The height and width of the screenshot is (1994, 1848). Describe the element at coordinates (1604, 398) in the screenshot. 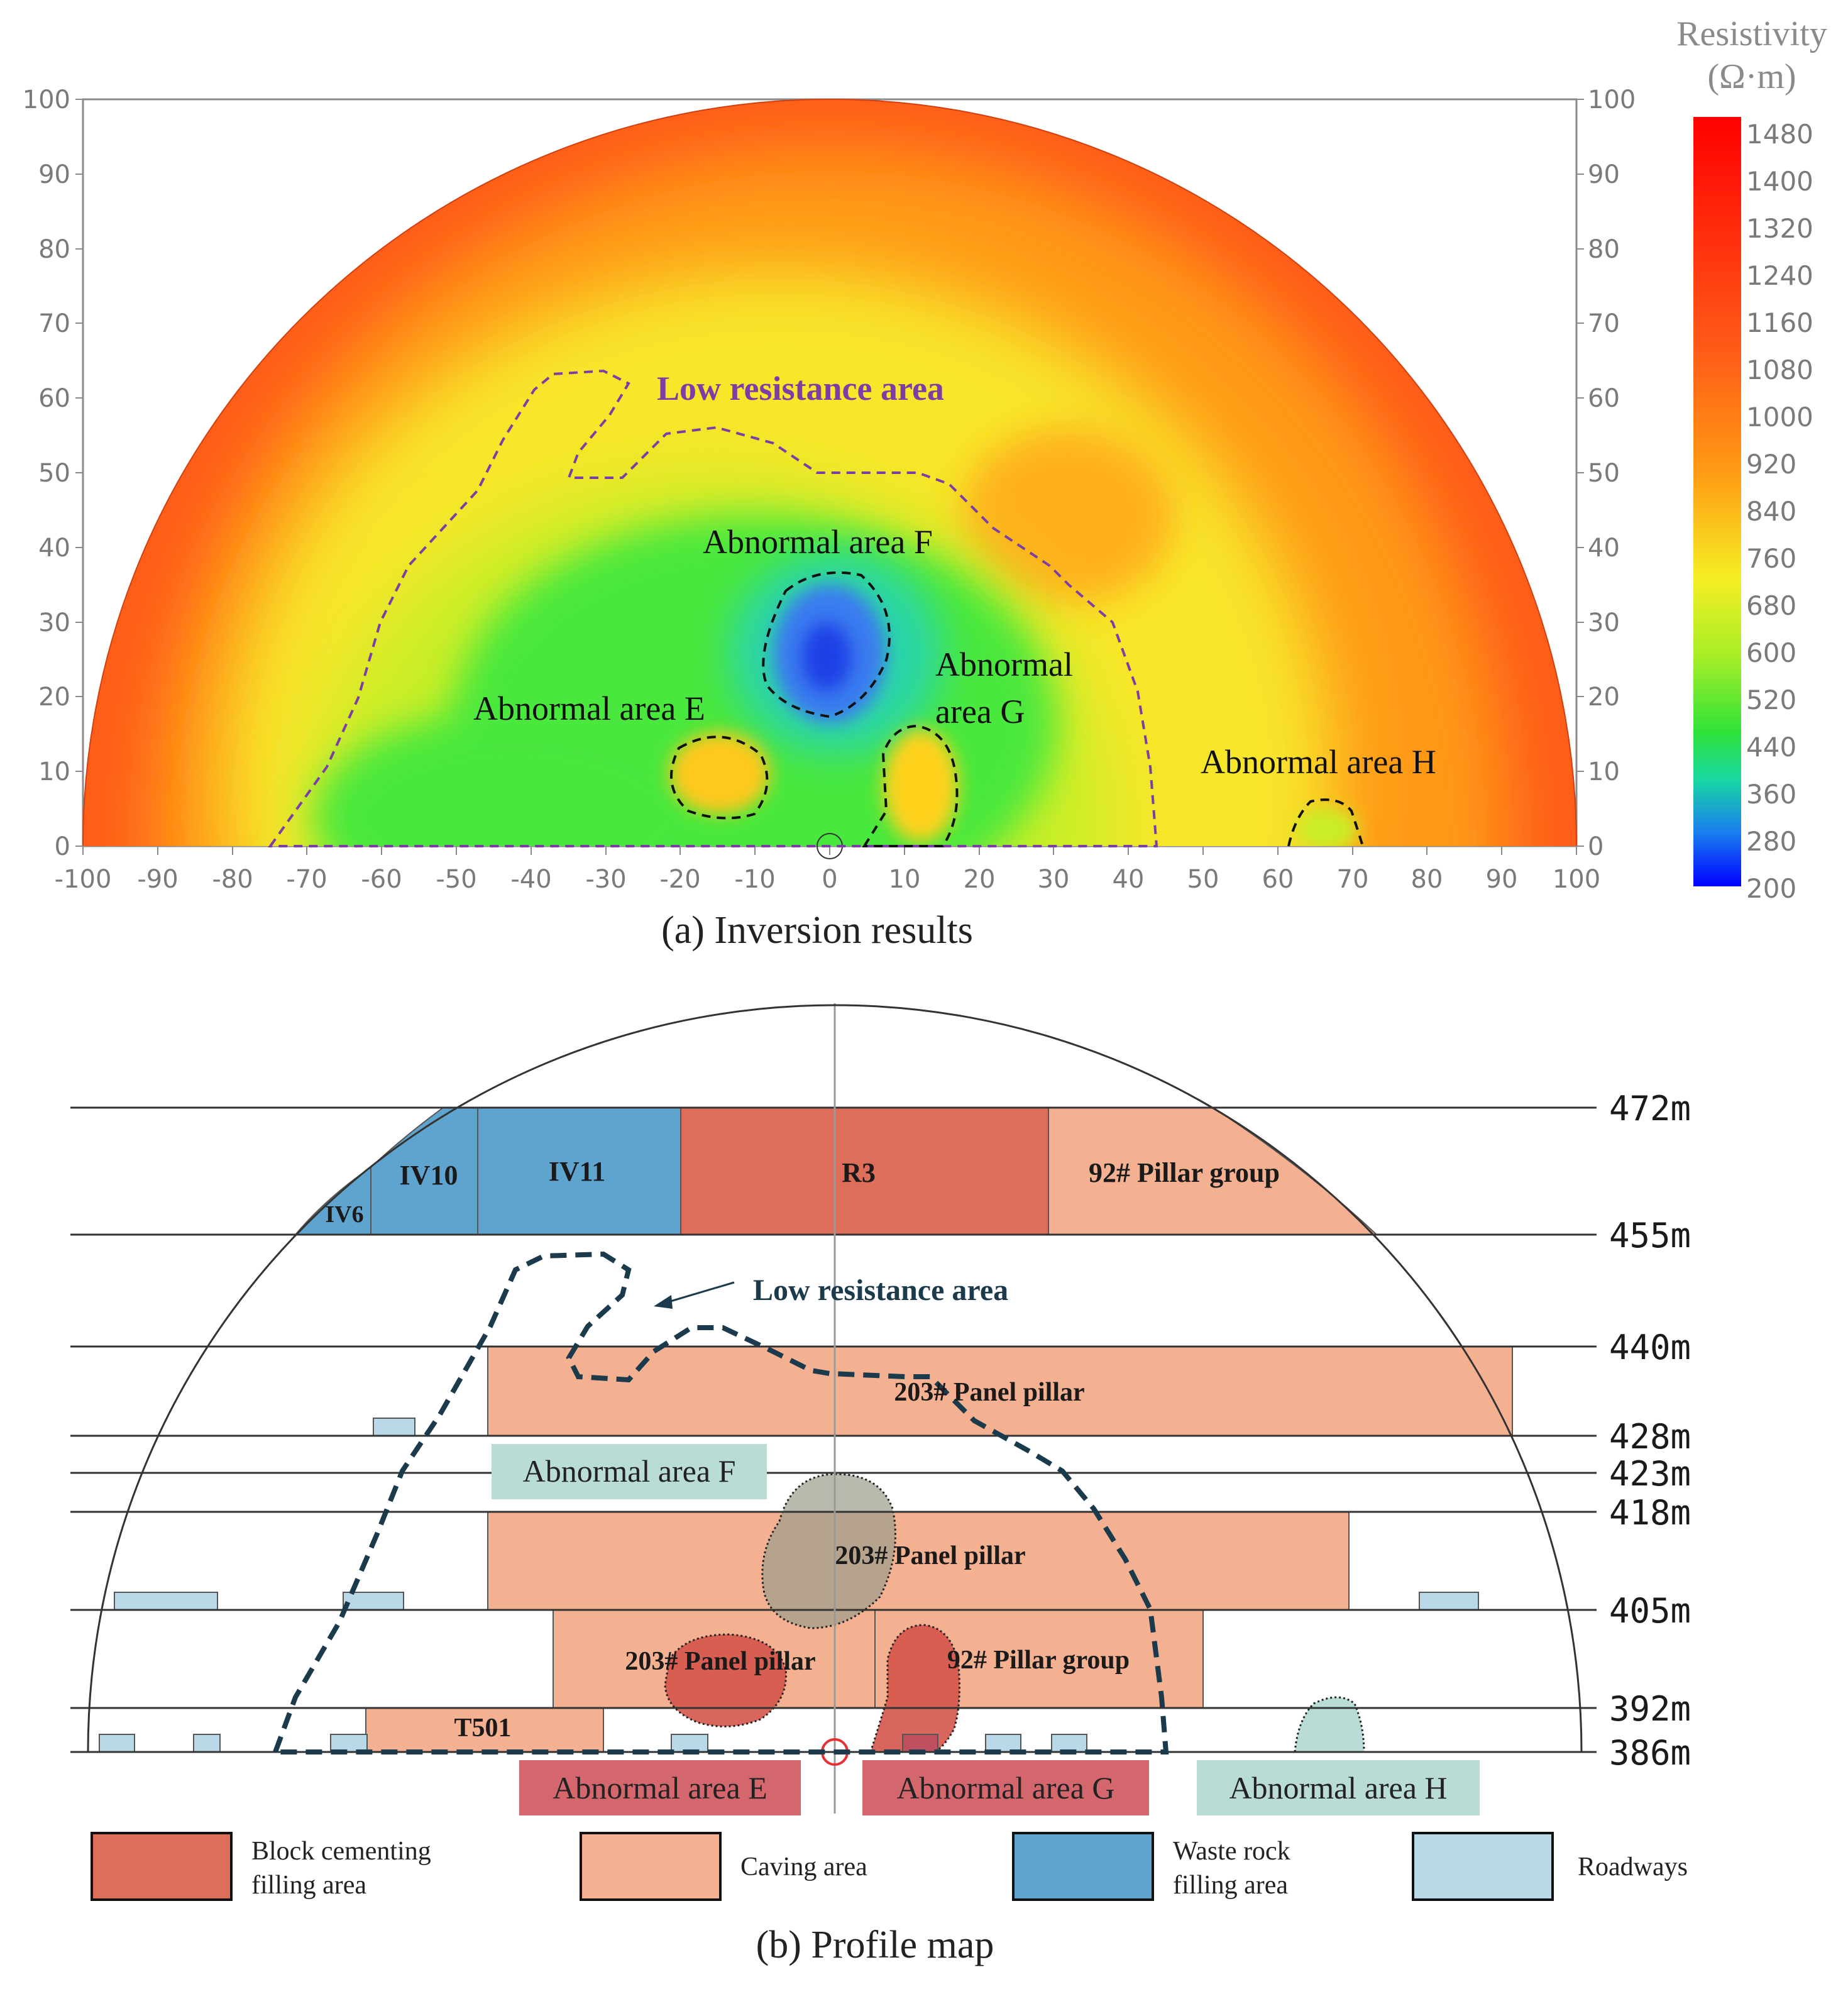

I see `y-tick-right: 60` at that location.